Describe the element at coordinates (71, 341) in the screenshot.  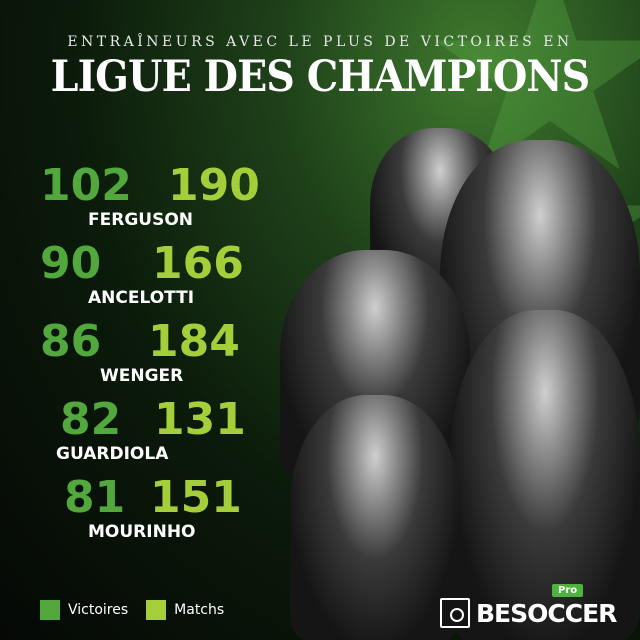
I see `victoires-value: 86` at that location.